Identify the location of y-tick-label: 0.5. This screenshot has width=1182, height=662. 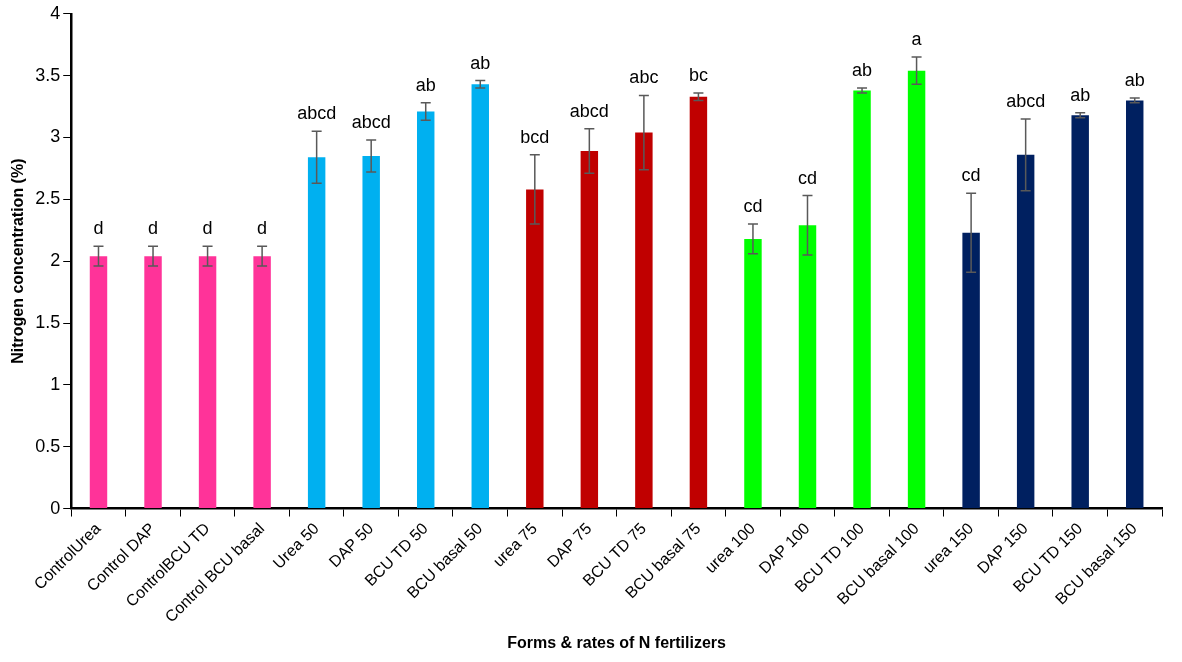
(48, 445).